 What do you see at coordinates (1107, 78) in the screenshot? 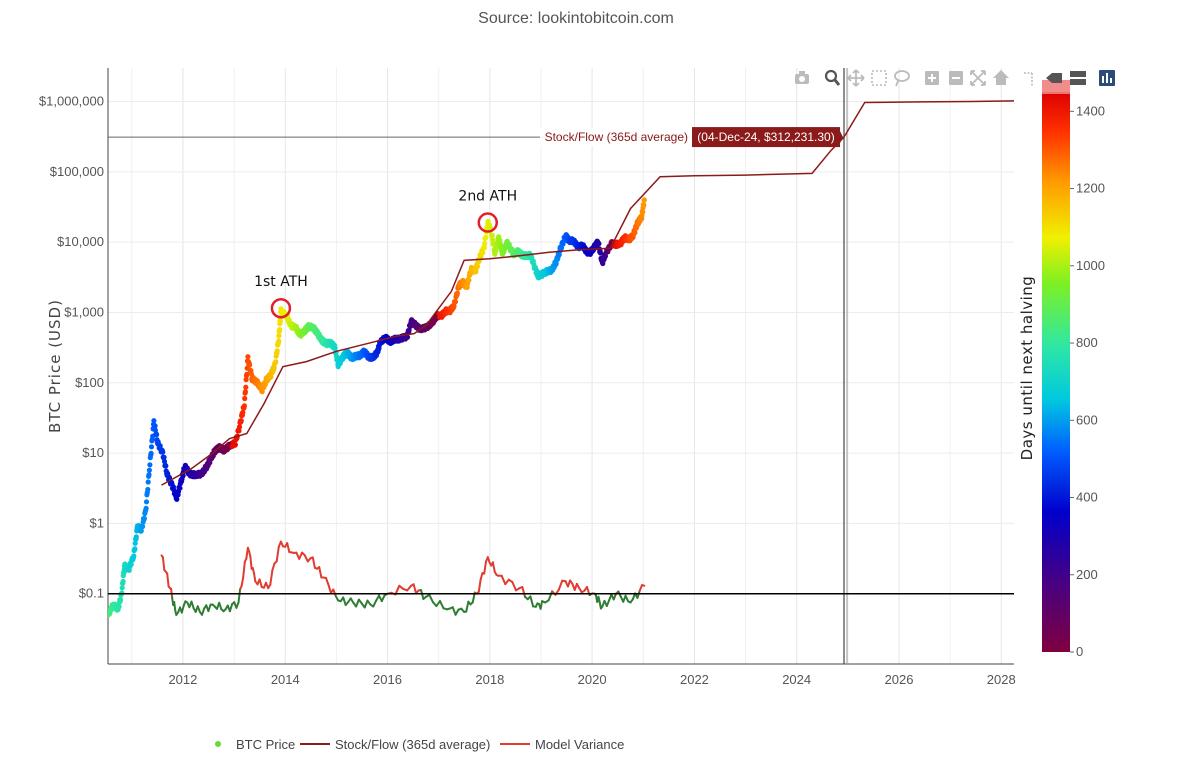
I see `plotly-logo-icon: Produced with Plotly` at bounding box center [1107, 78].